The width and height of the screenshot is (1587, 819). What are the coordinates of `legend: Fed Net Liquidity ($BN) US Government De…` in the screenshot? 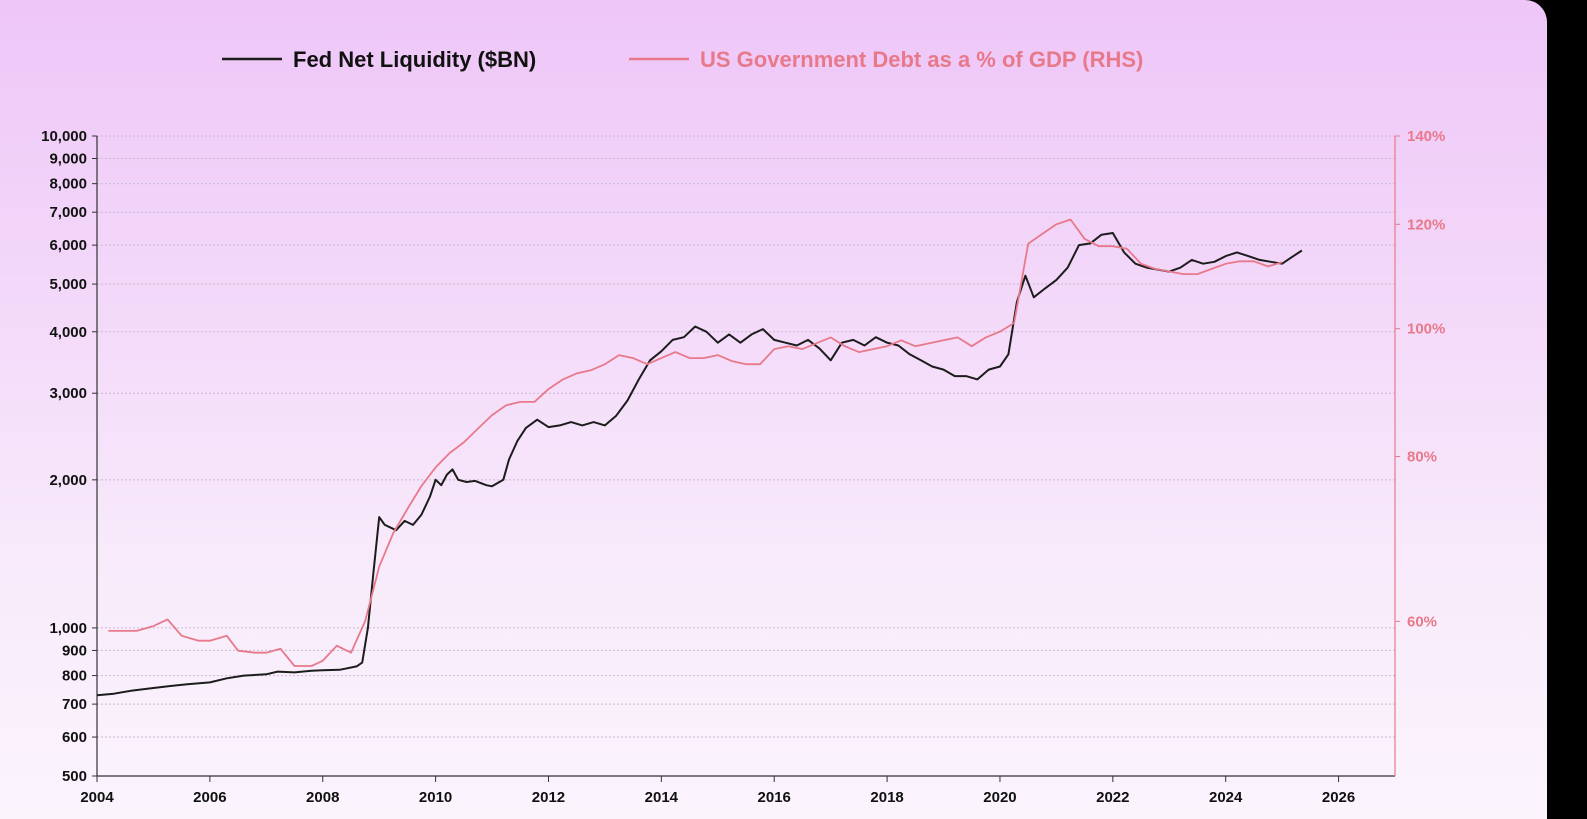 It's located at (682, 59).